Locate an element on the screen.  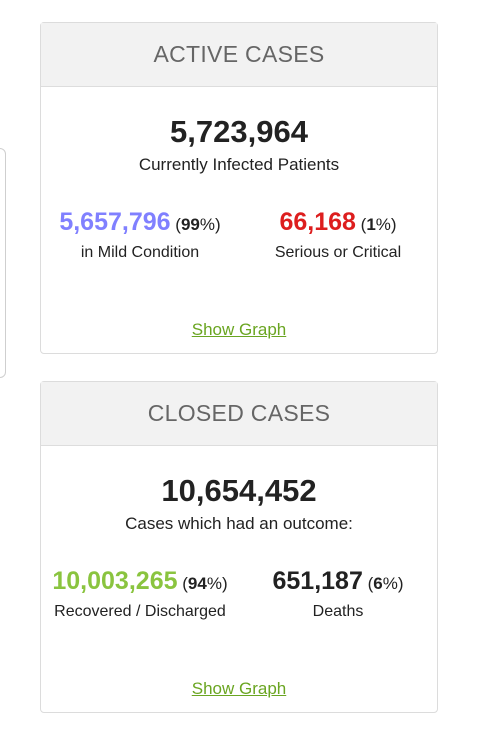
serious-condition-stat: 66,168 (1%) Serious or Critical is located at coordinates (338, 235).